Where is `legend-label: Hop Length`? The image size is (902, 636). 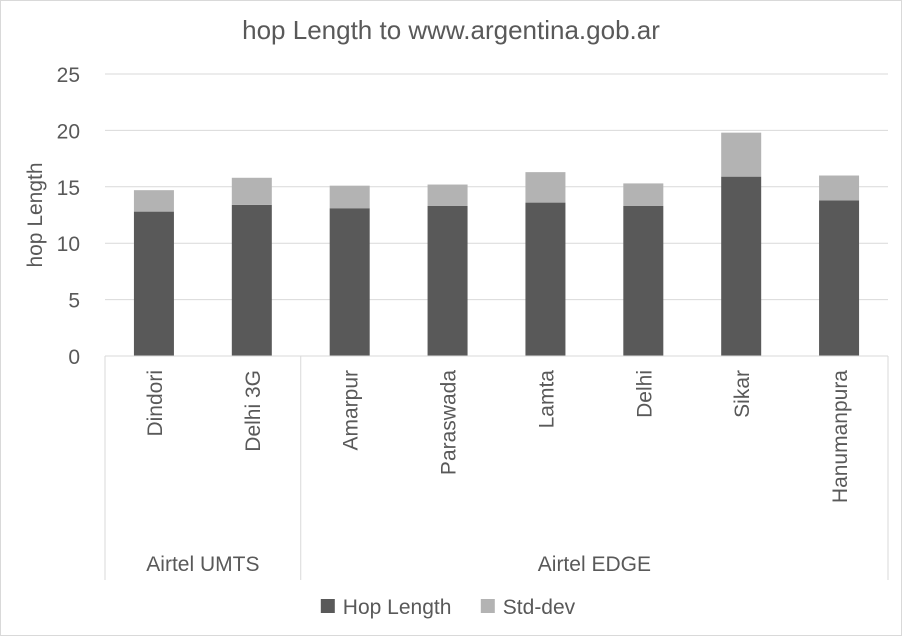 legend-label: Hop Length is located at coordinates (397, 607).